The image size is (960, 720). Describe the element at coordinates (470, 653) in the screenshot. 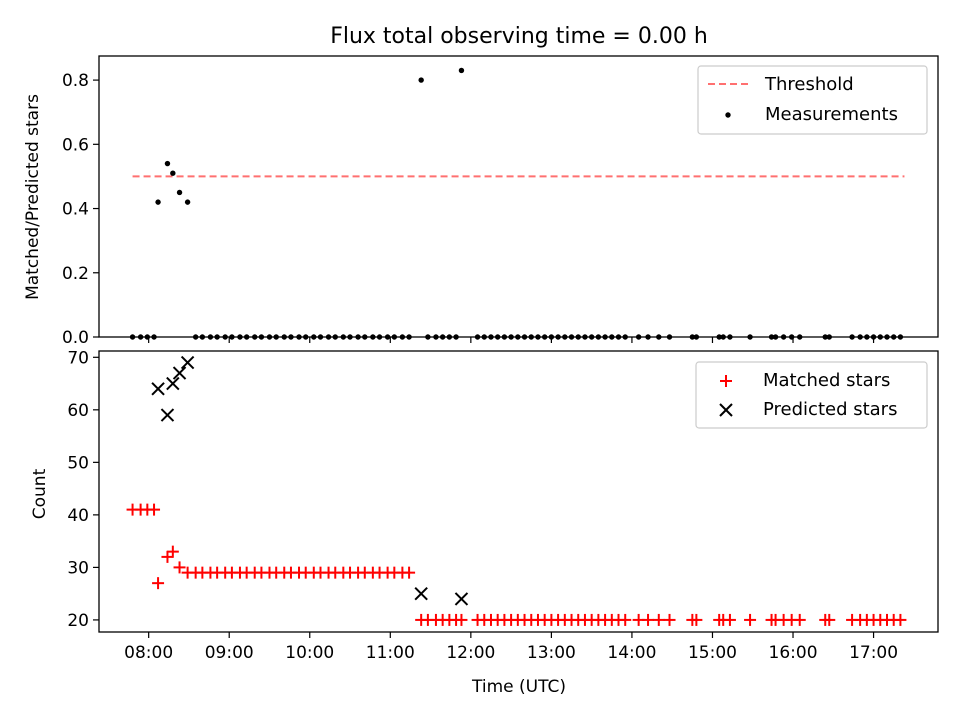

I see `x-tick-label: 12:00` at that location.